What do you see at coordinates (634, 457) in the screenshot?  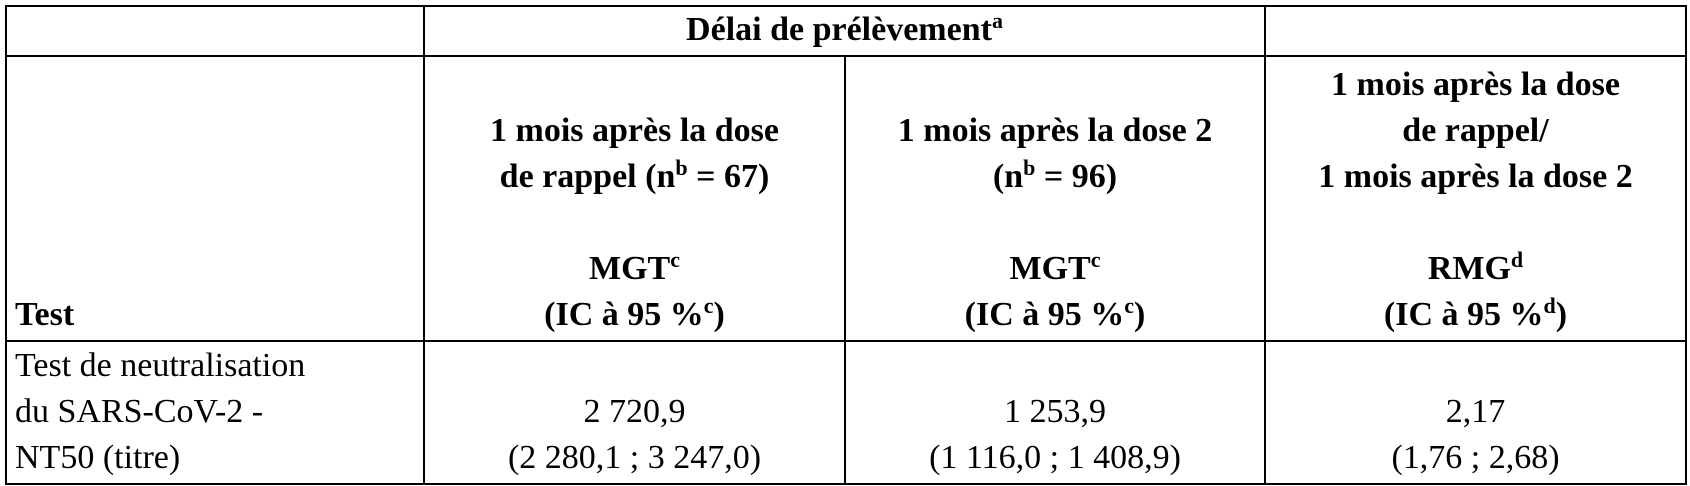 I see `value-line: (2 280,1 ; 3 247,0)` at bounding box center [634, 457].